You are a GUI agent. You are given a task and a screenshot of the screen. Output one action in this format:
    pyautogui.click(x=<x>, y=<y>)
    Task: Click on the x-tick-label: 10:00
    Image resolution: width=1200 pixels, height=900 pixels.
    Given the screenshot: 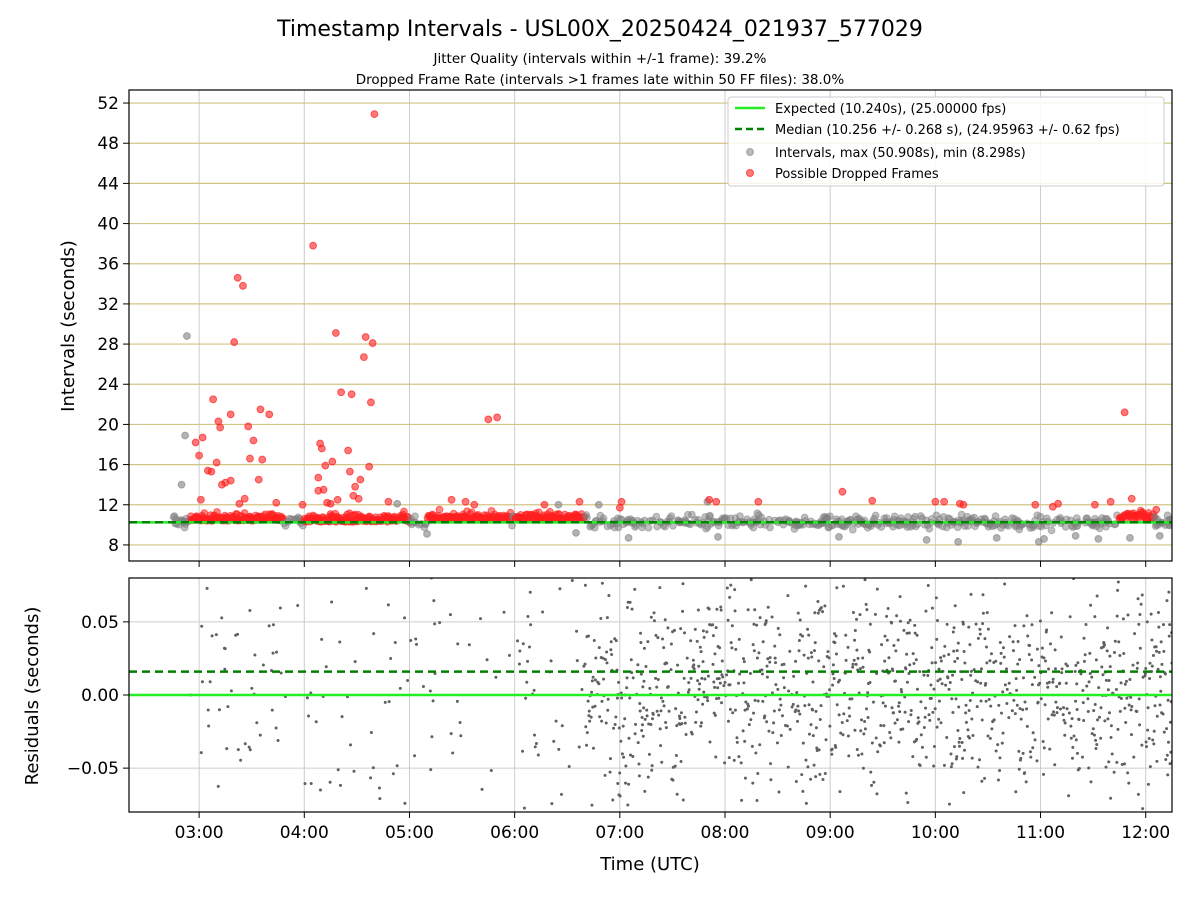 What is the action you would take?
    pyautogui.click(x=935, y=833)
    